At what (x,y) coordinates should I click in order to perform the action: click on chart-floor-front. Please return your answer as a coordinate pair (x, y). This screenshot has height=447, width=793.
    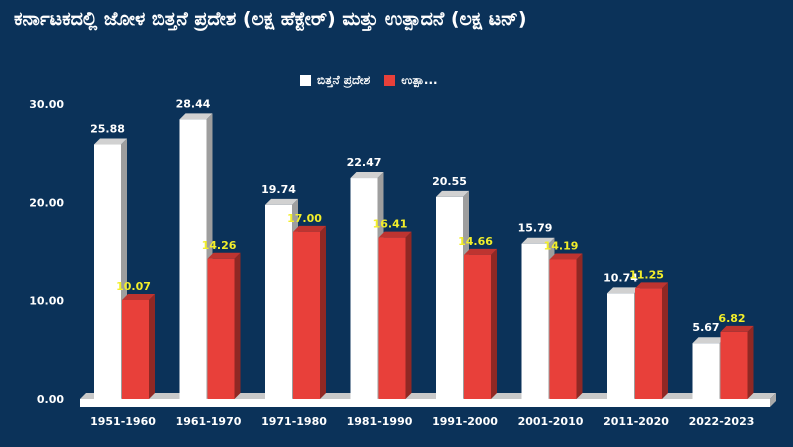
    Looking at the image, I should click on (425, 403).